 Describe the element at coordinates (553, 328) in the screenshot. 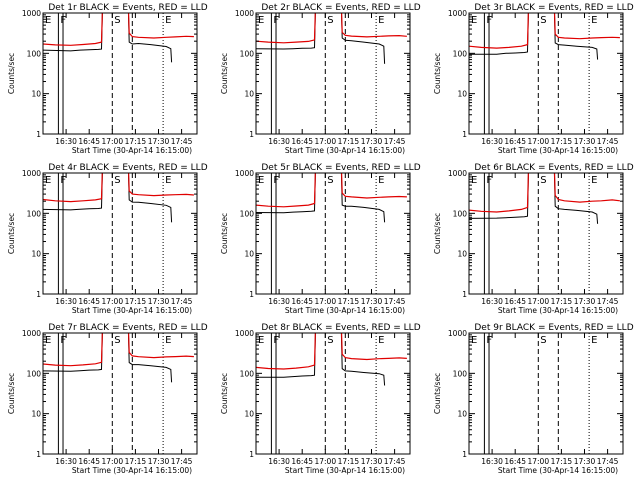

I see `panel-title: Det 9r BLACK = Events, RED = LLD` at that location.